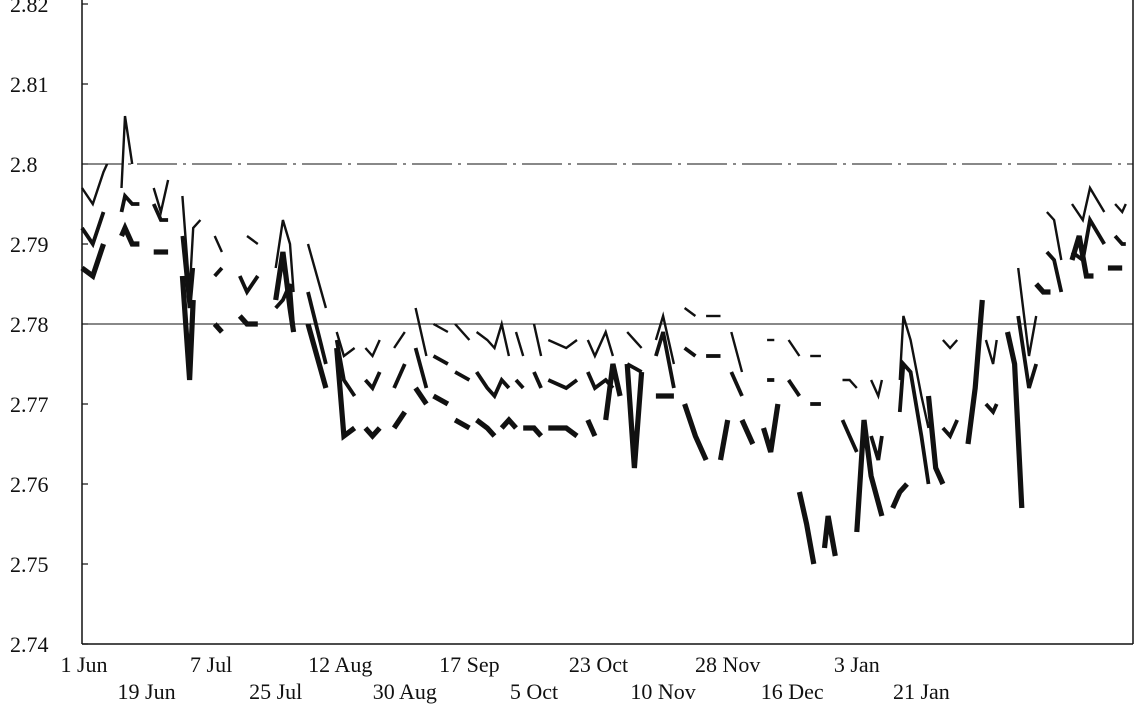 The width and height of the screenshot is (1138, 710). I want to click on x-tick-label: 30 Aug, so click(405, 691).